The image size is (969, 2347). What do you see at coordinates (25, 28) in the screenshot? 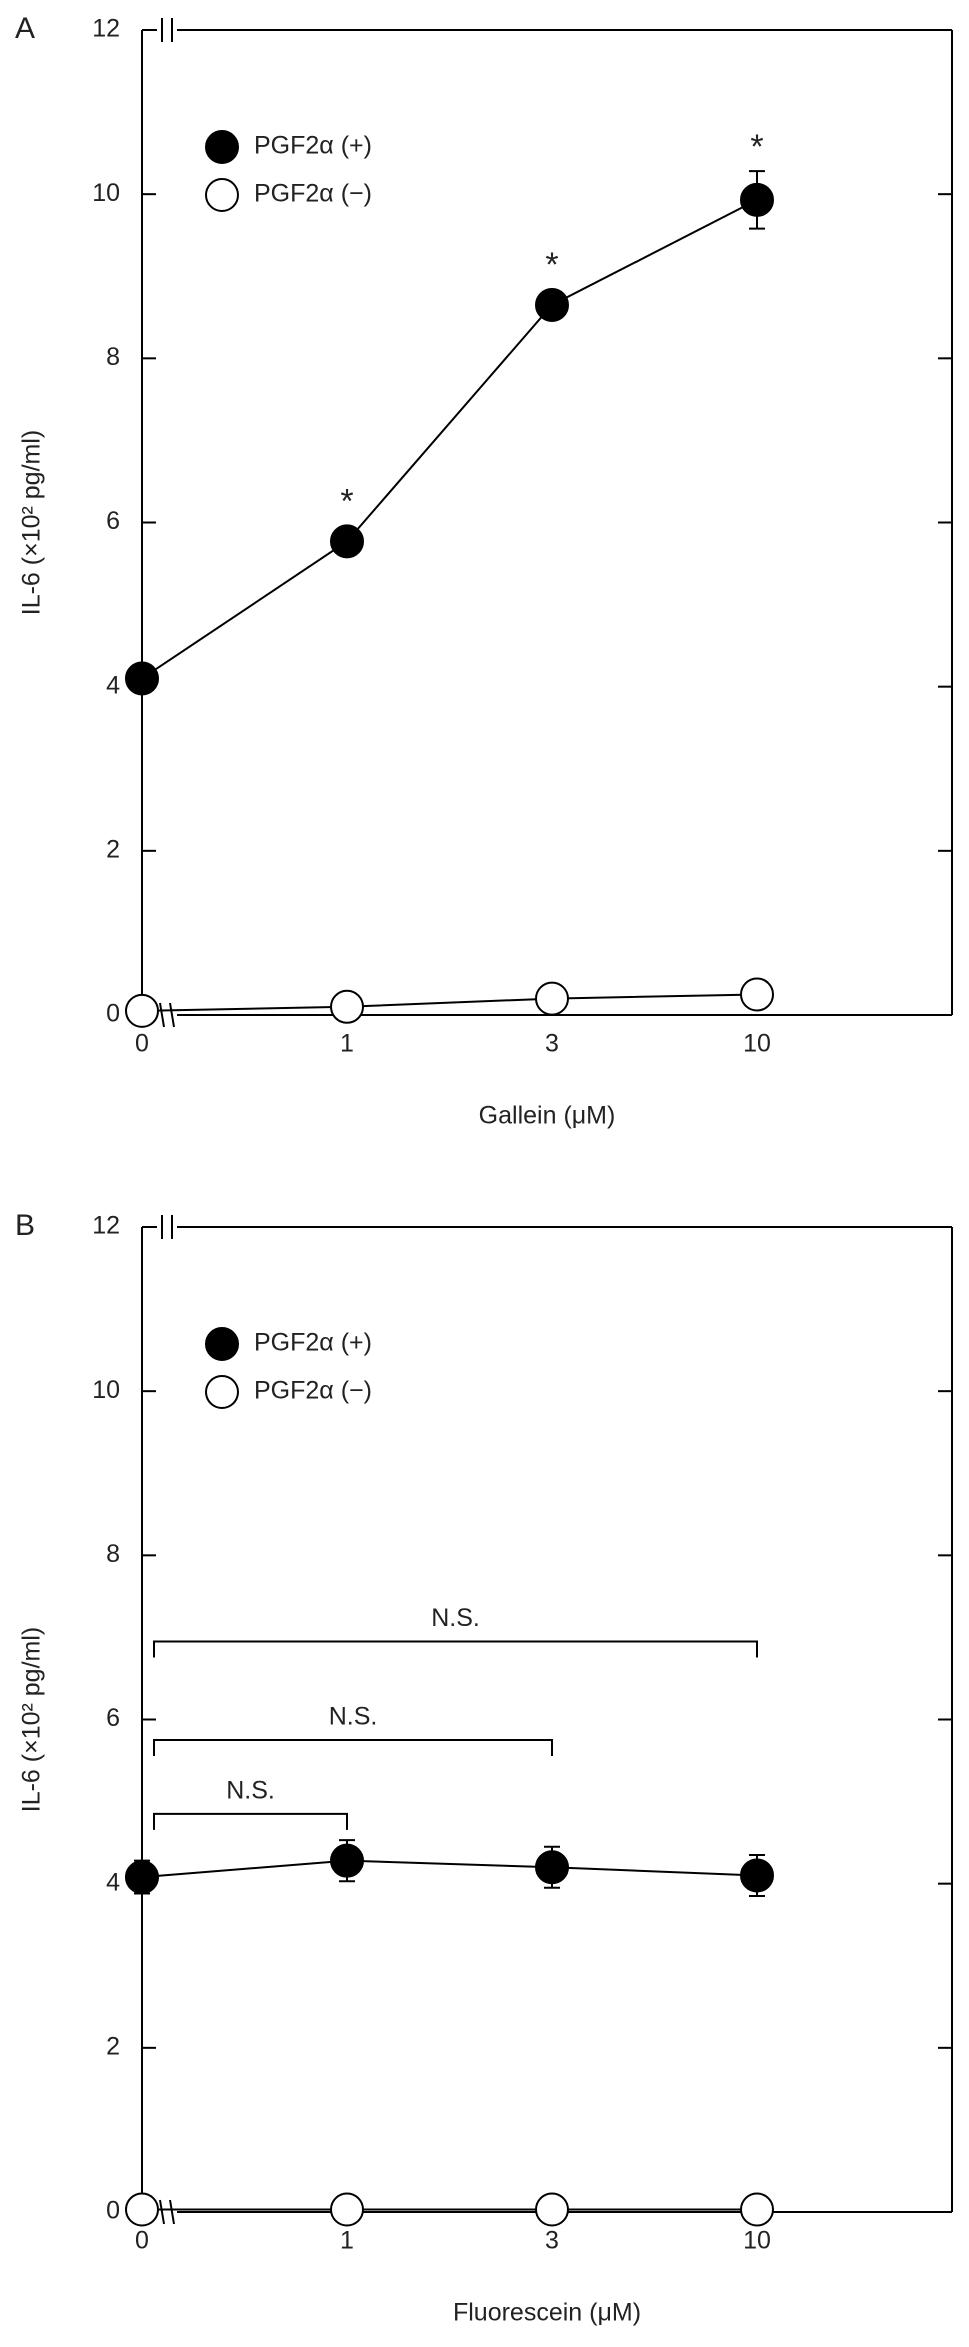
I see `panel-label: A` at bounding box center [25, 28].